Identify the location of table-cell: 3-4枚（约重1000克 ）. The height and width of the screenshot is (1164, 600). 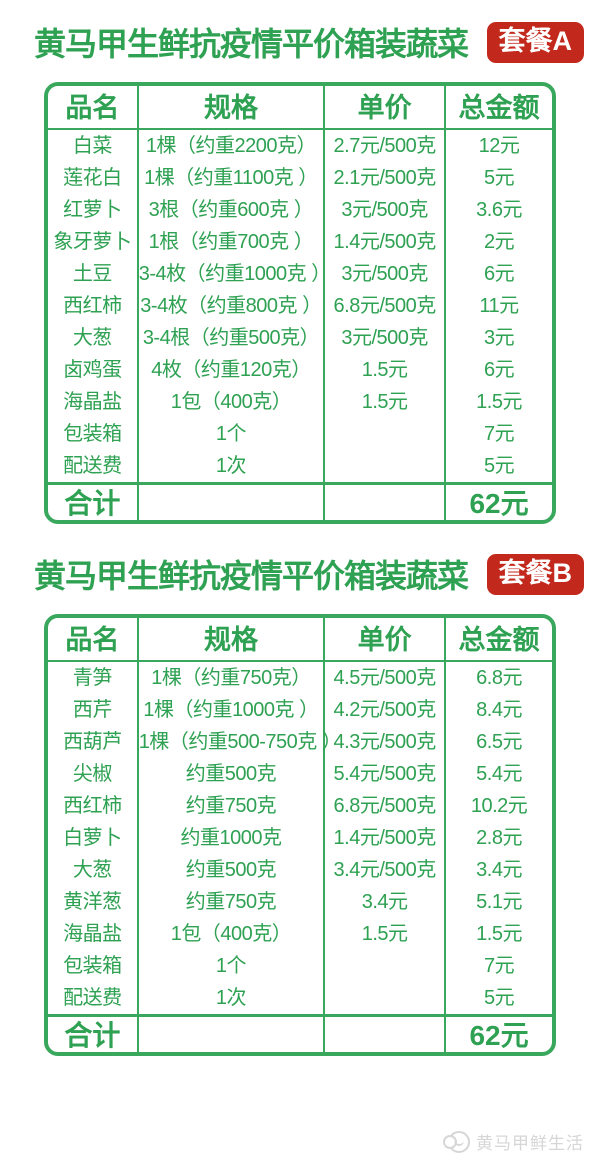
(235, 274).